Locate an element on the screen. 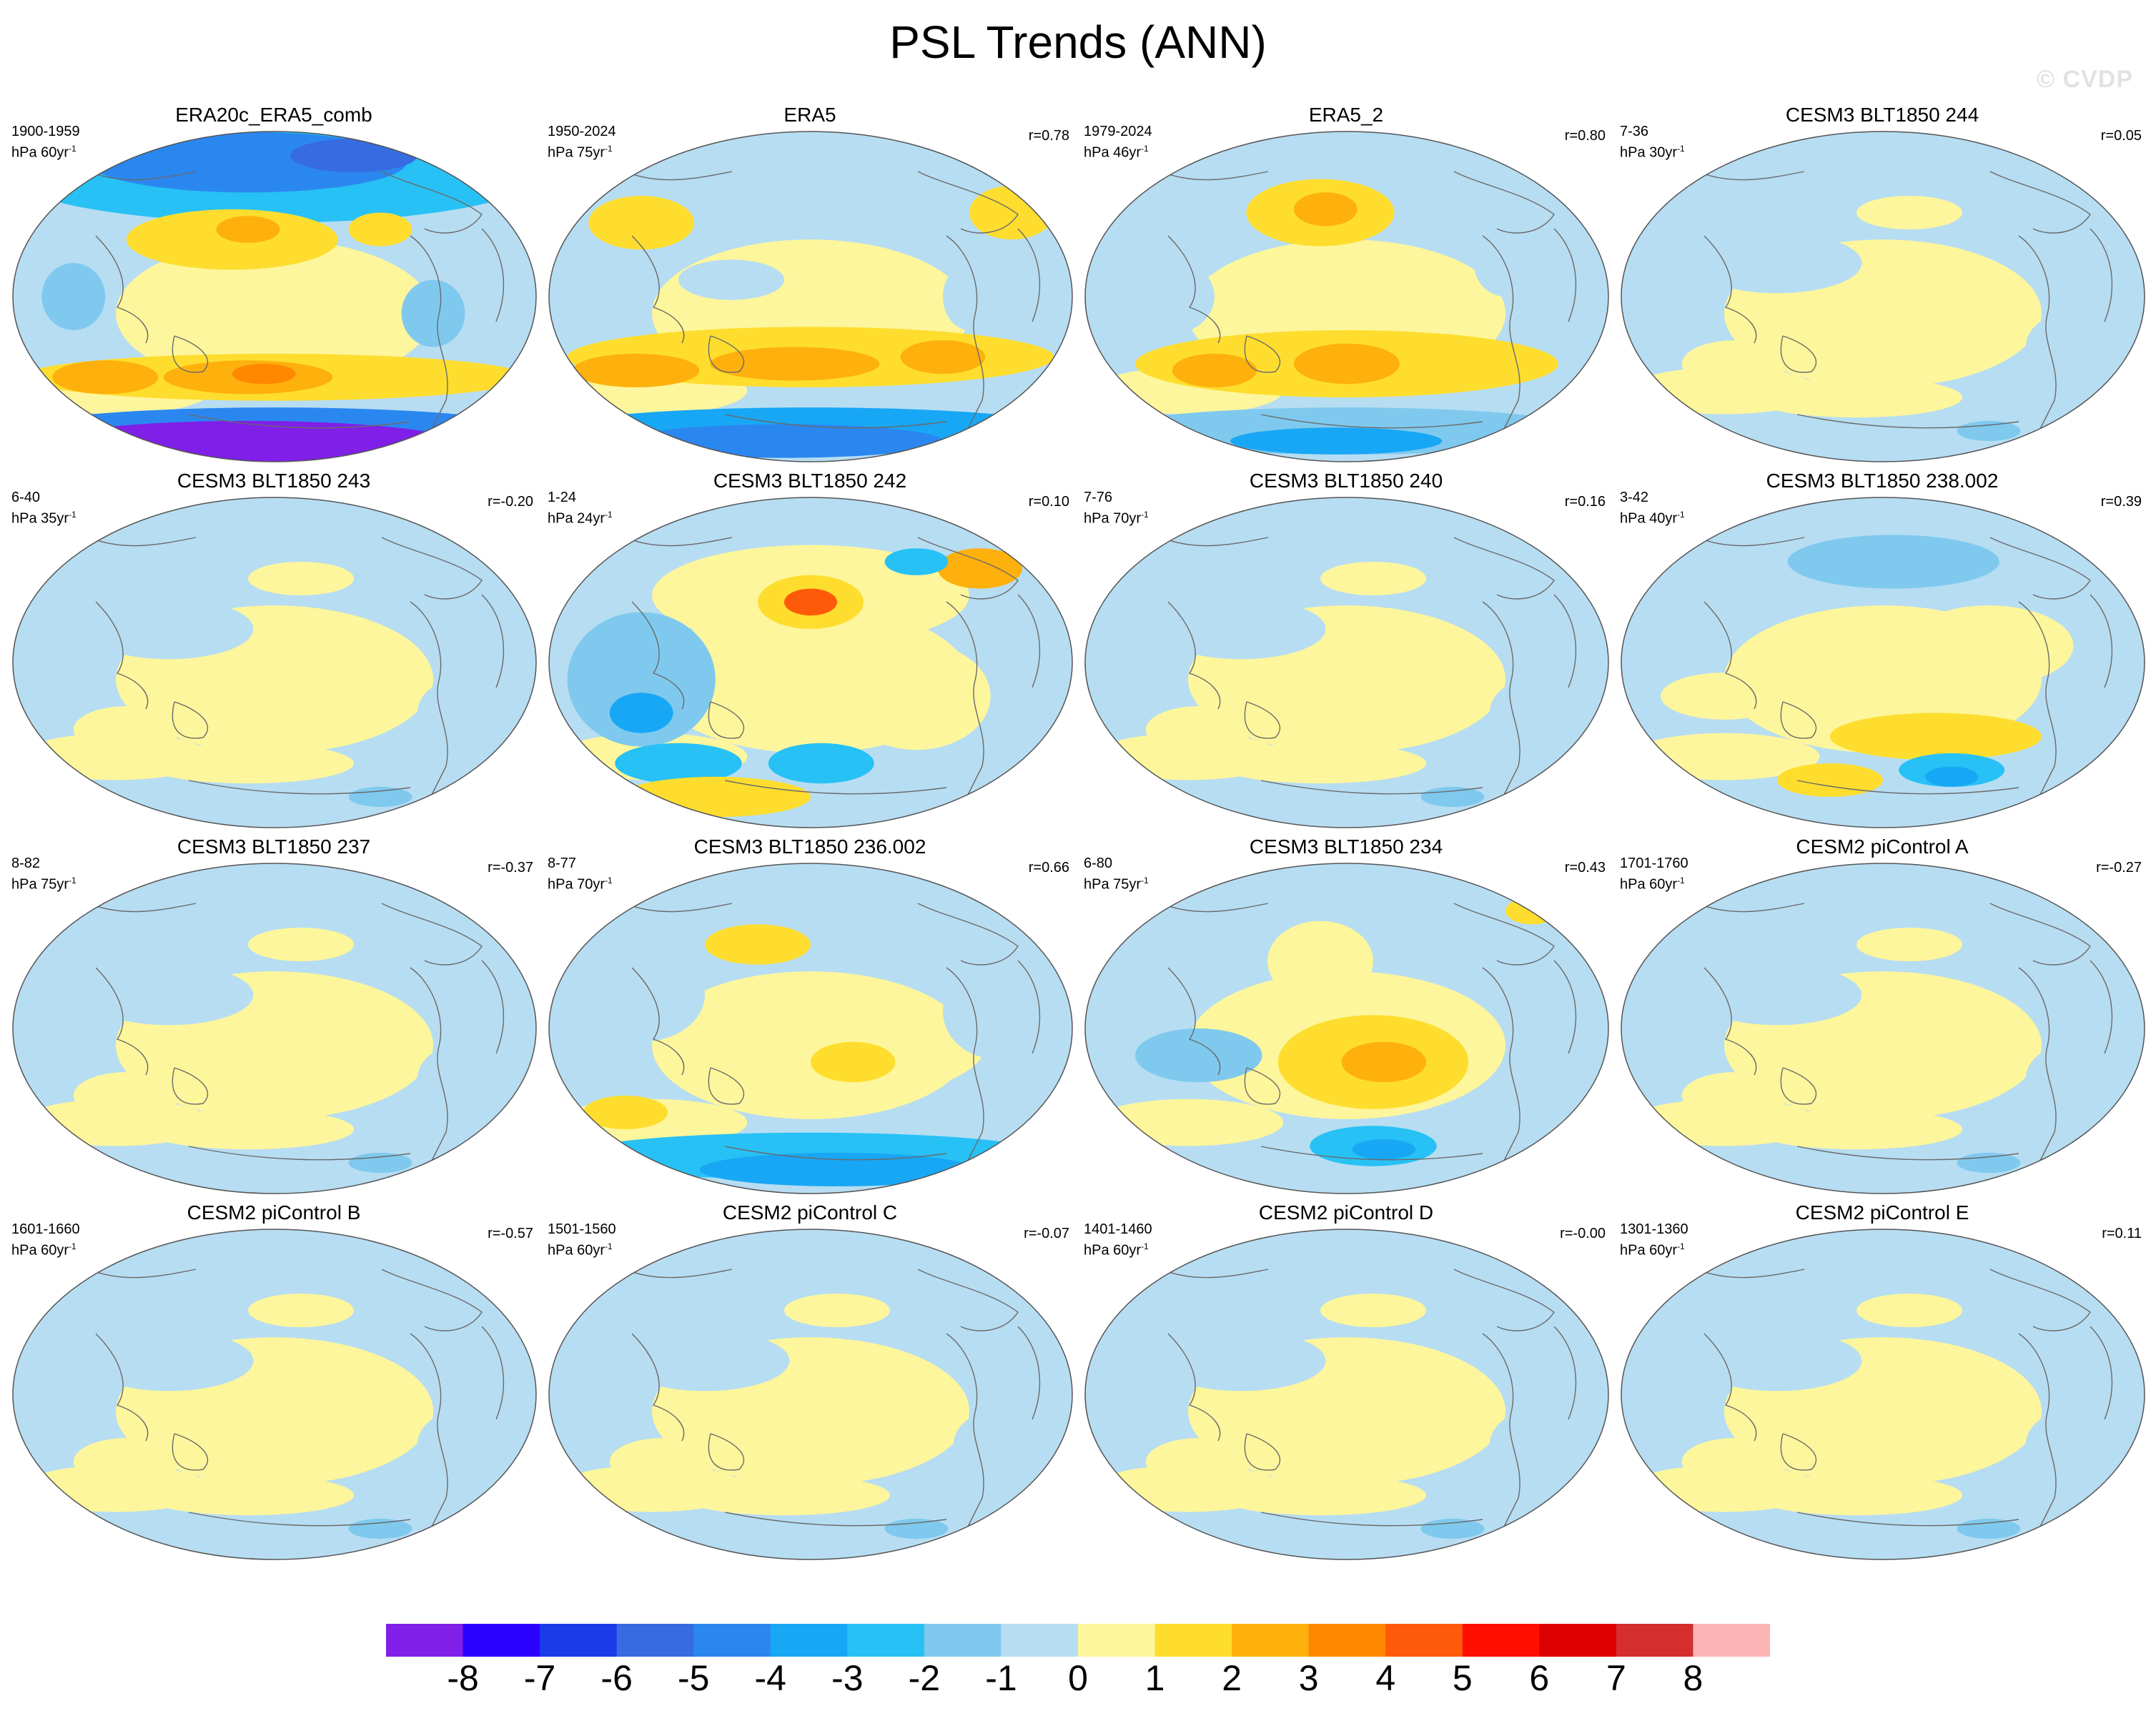 This screenshot has height=1716, width=2156. panel-units: hPa 75yr-1 is located at coordinates (580, 153).